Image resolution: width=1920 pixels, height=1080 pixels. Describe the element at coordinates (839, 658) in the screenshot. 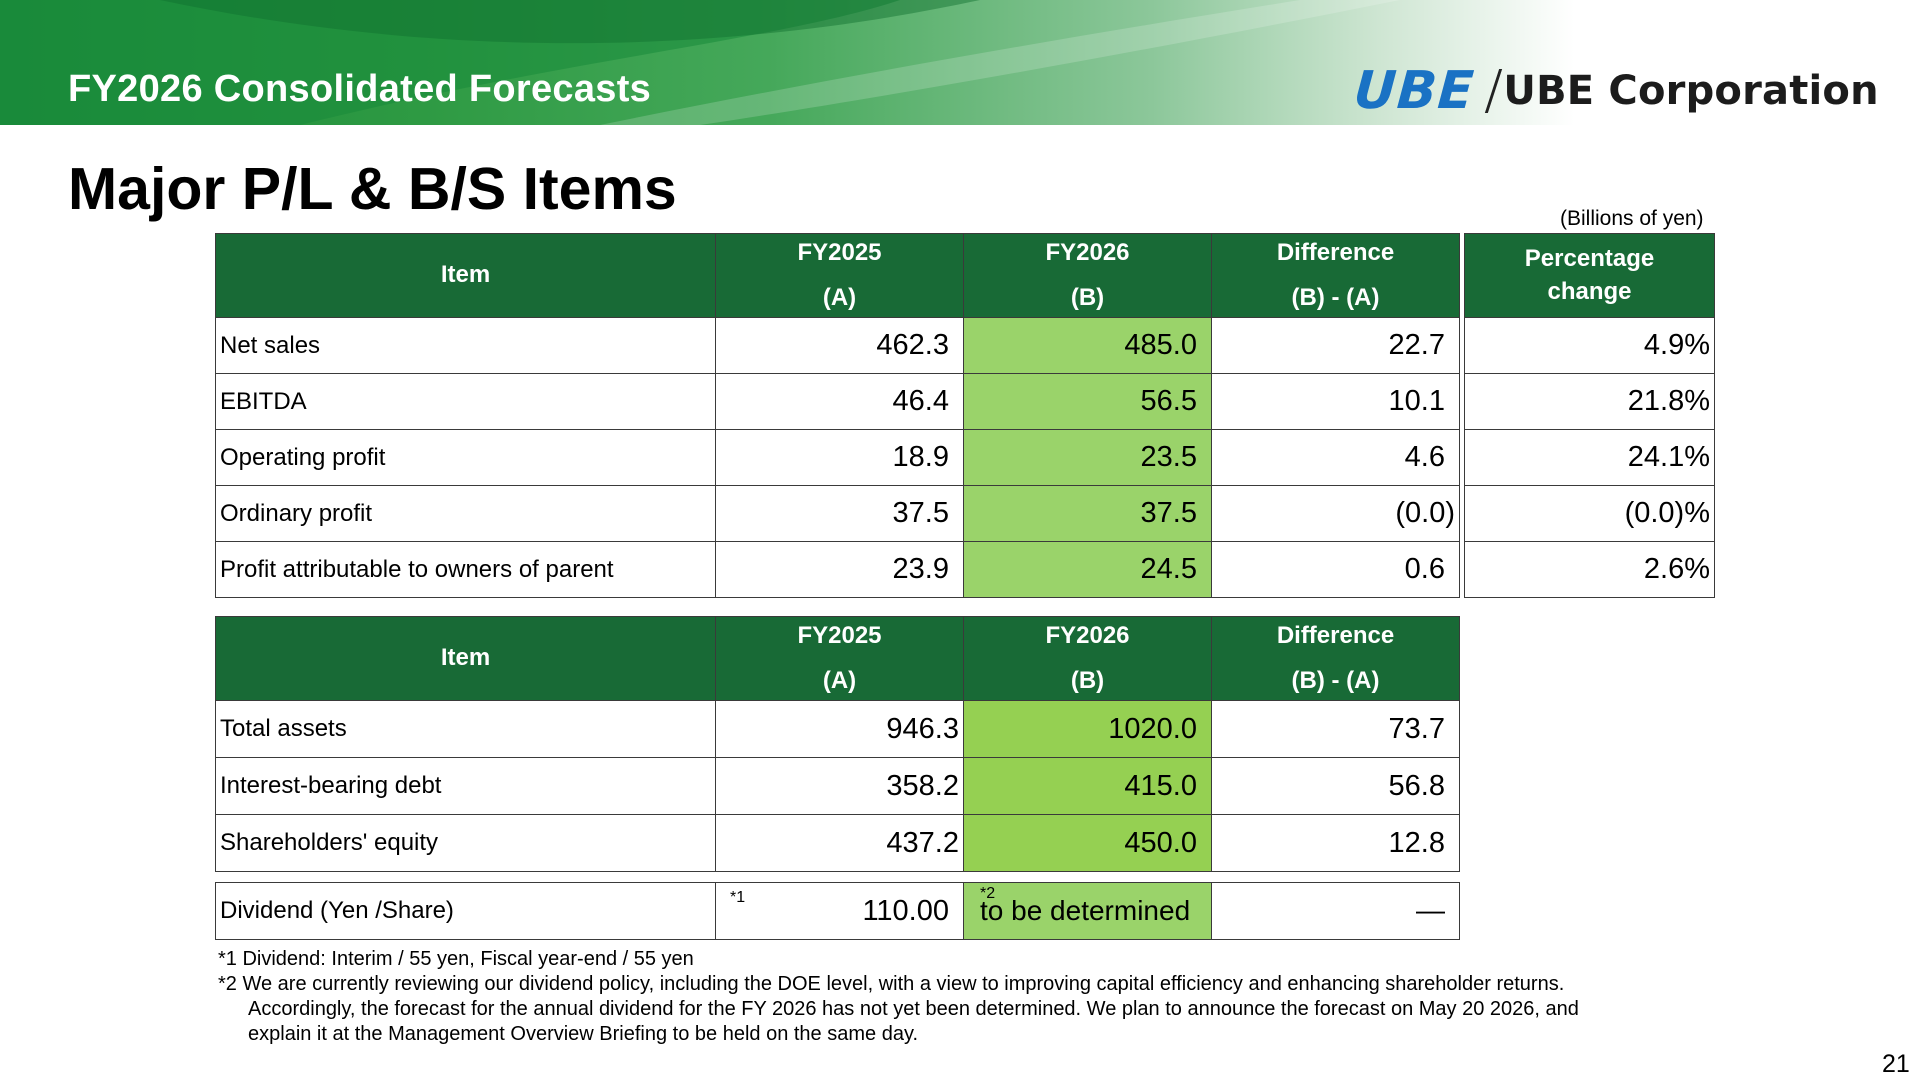

I see `bs-header-fy2025: FY2025 (A)` at that location.